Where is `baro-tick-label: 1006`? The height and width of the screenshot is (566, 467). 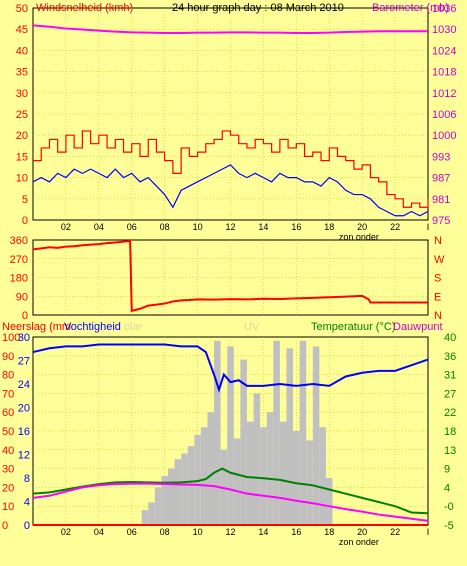 baro-tick-label: 1006 is located at coordinates (444, 115).